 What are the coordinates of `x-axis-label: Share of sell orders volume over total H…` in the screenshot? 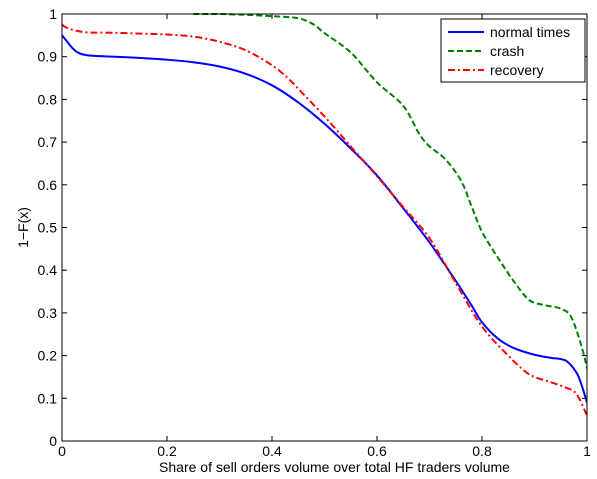 It's located at (334, 467).